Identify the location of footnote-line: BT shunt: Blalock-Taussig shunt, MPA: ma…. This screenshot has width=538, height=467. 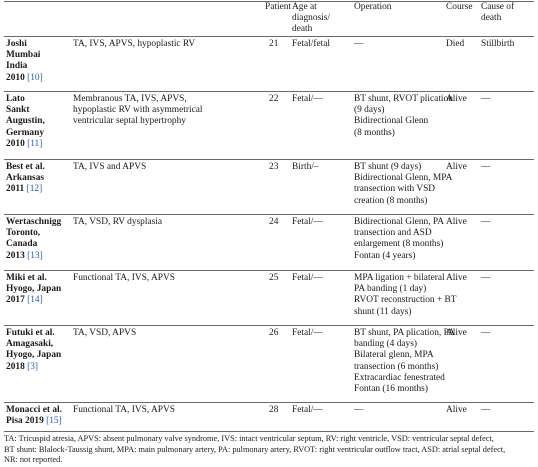
(255, 449).